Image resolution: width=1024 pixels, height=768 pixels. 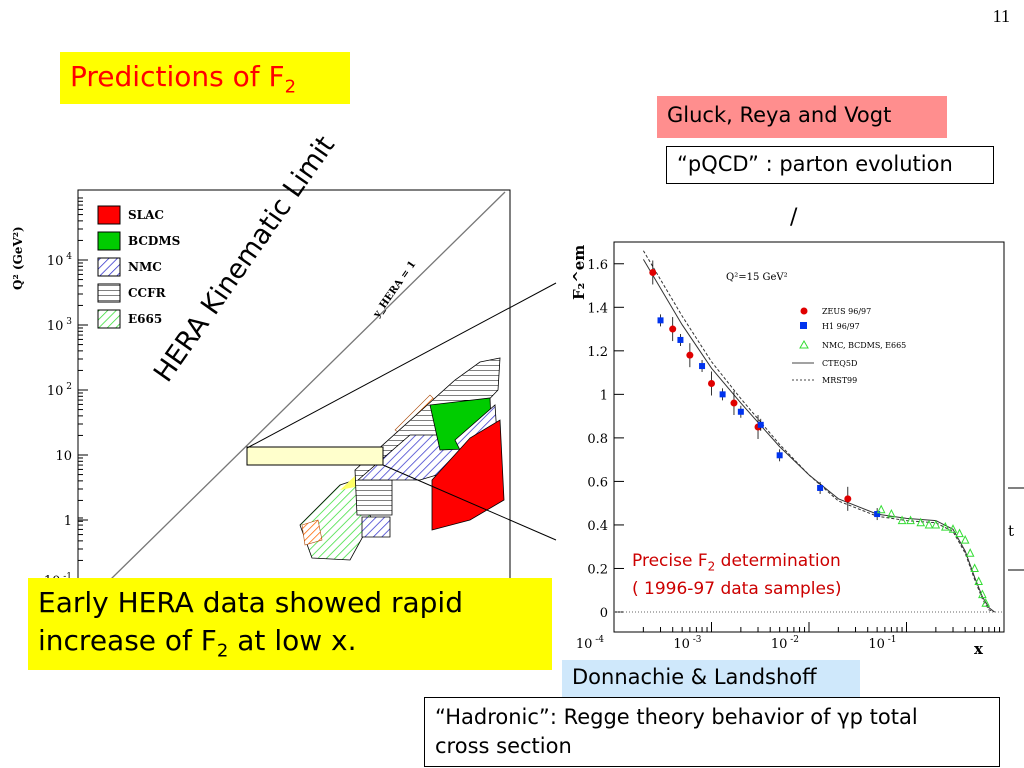 I want to click on f2-ytick-label: 0.4, so click(x=597, y=526).